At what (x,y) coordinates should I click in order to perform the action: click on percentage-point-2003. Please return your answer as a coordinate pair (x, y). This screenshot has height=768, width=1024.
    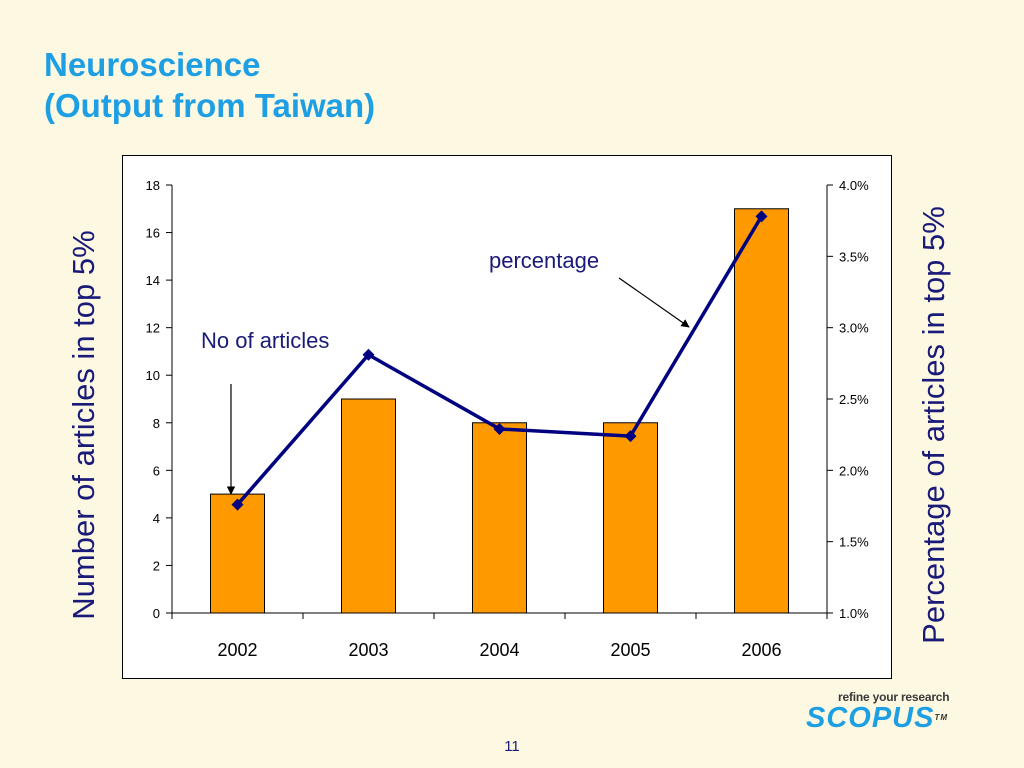
    Looking at the image, I should click on (368, 354).